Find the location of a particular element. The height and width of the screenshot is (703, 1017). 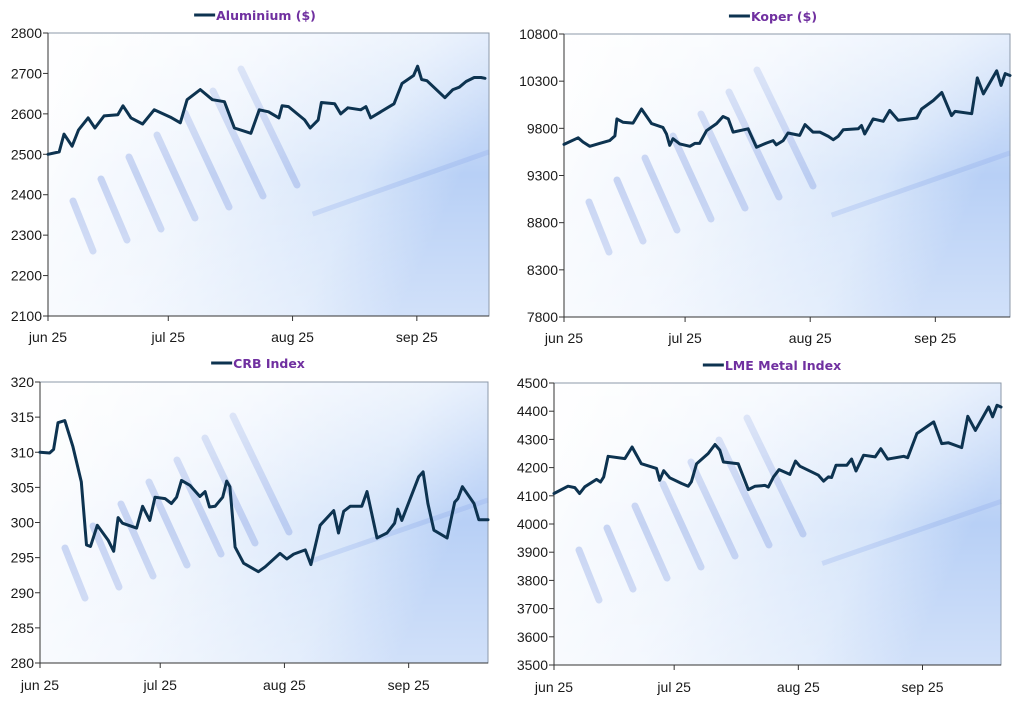

y-tick-label: 2800 is located at coordinates (26, 33).